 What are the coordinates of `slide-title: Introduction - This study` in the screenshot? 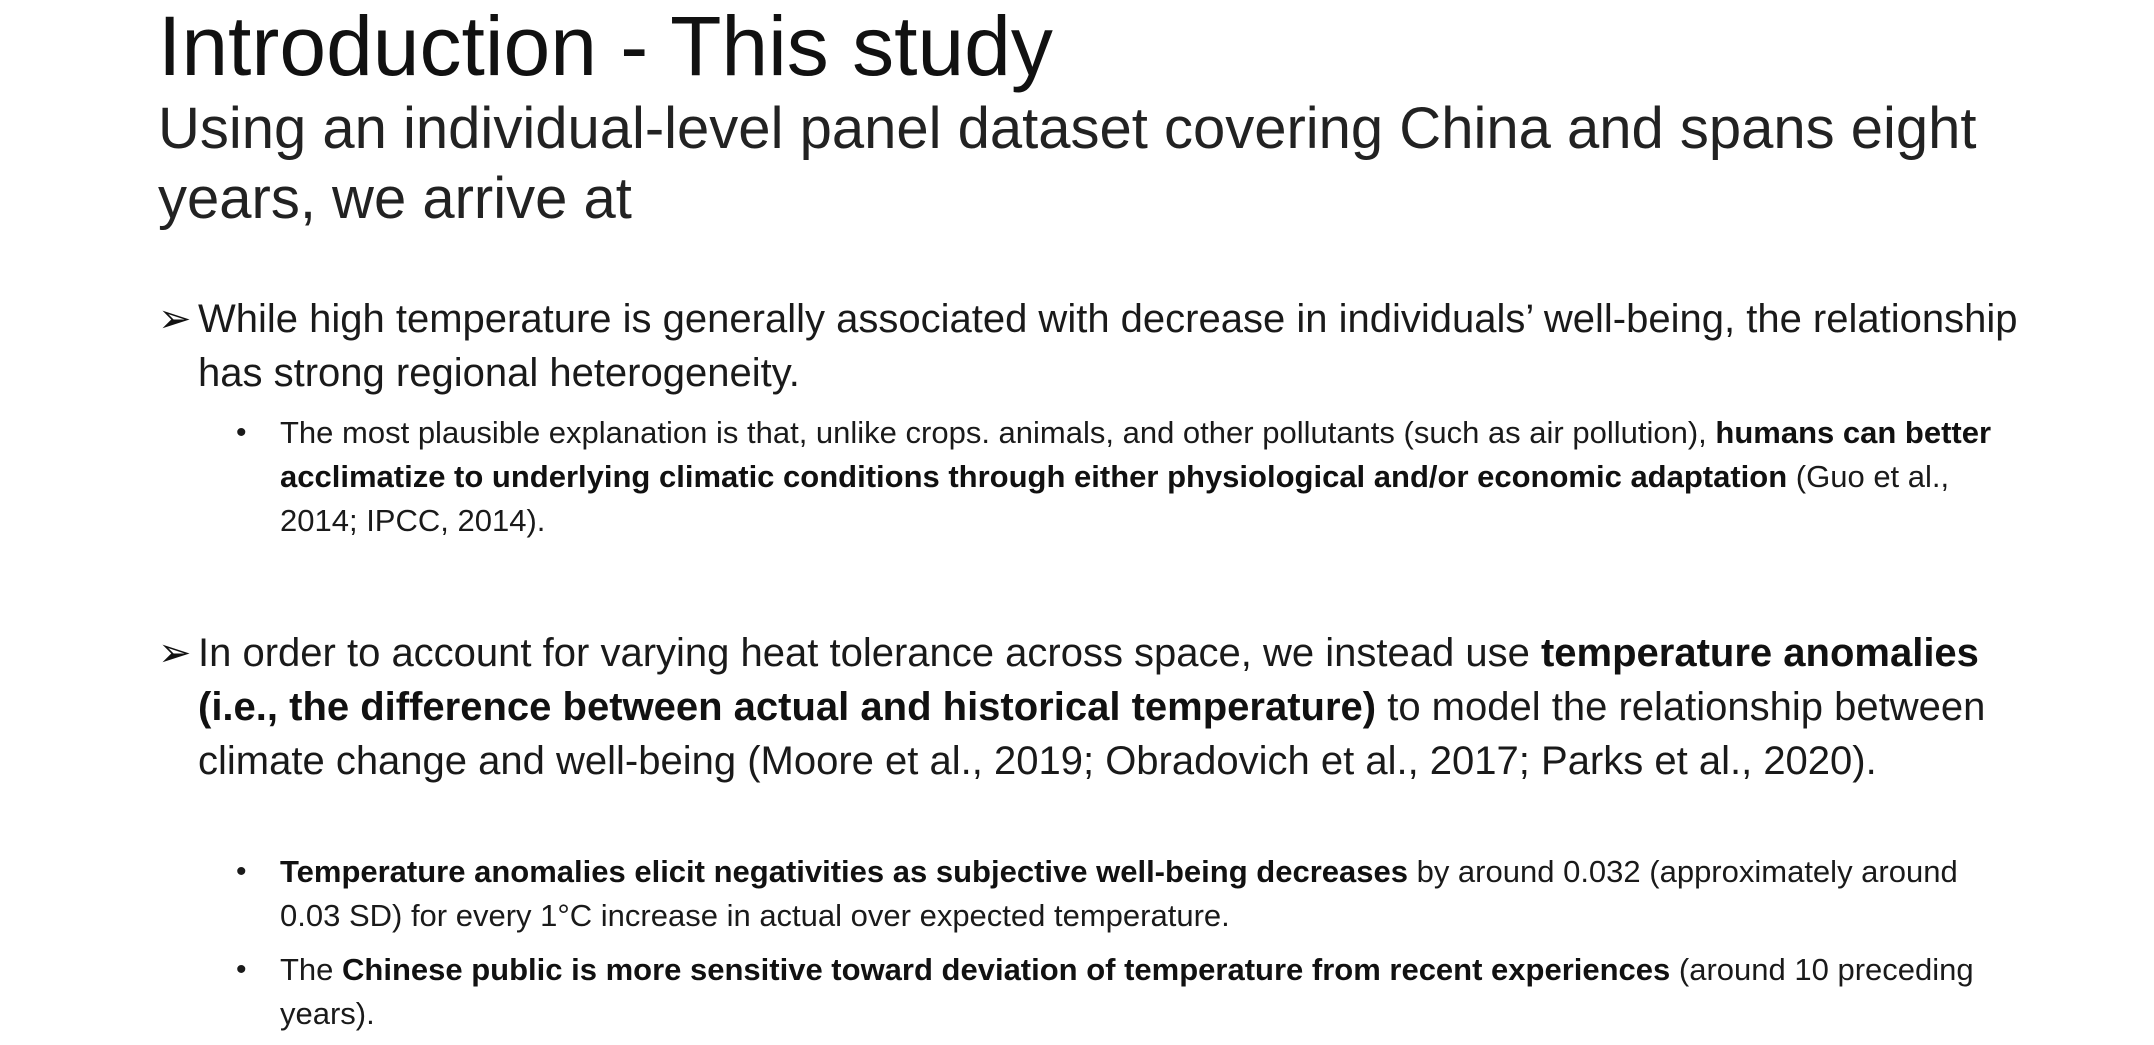 It's located at (605, 46).